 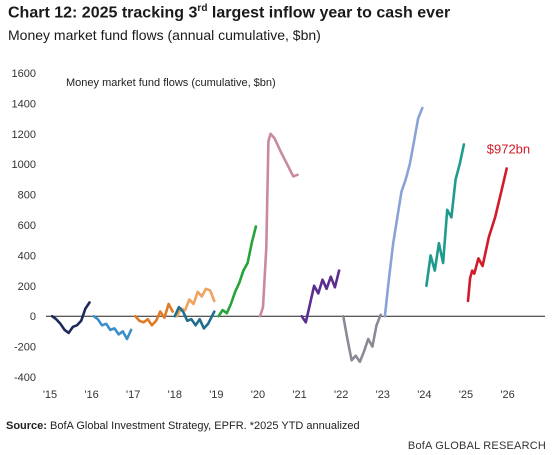 What do you see at coordinates (195, 302) in the screenshot?
I see `series-line-2018` at bounding box center [195, 302].